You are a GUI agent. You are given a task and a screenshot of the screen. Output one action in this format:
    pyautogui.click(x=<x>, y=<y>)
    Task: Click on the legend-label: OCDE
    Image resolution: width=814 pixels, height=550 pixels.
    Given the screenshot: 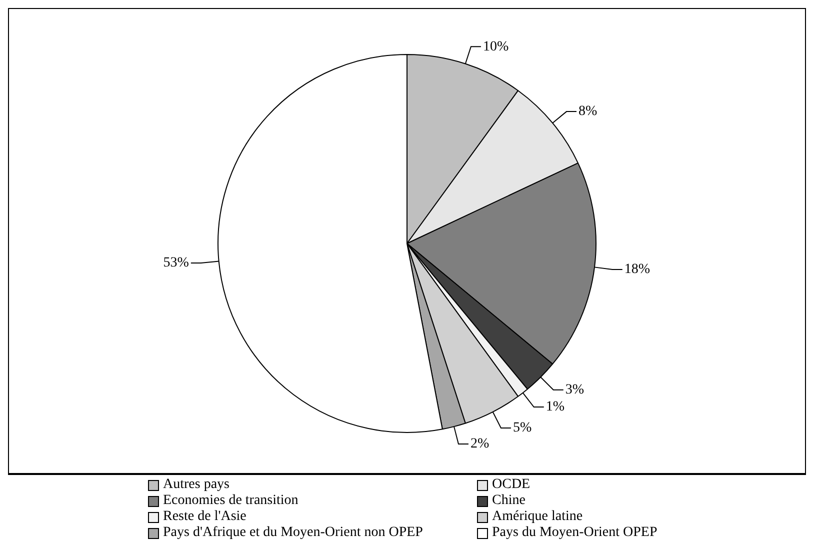 What is the action you would take?
    pyautogui.click(x=511, y=485)
    